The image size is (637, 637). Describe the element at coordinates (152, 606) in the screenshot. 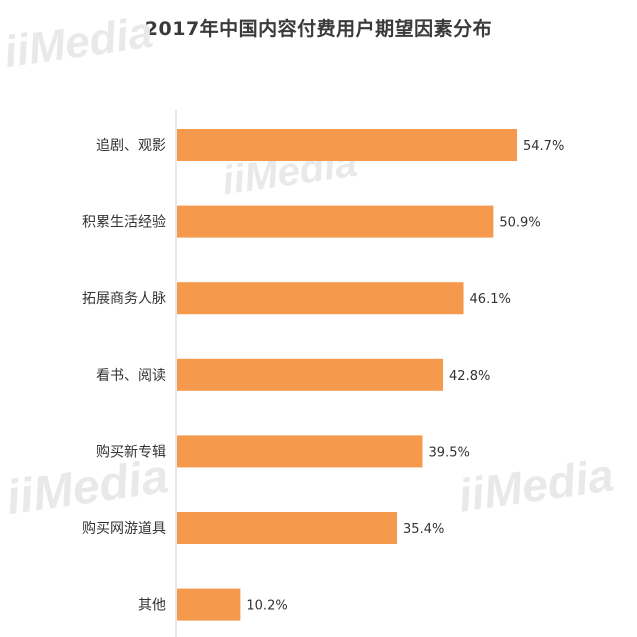

I see `category-label: 其他` at that location.